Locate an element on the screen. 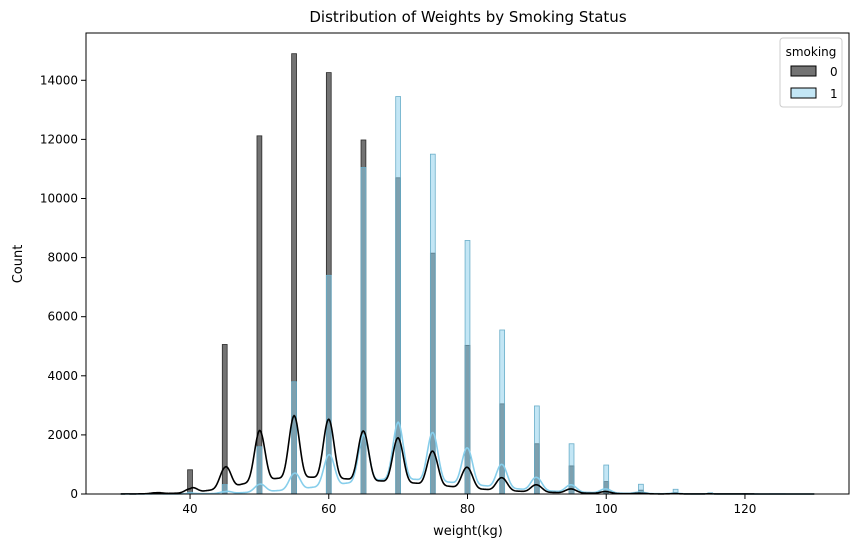 This screenshot has width=868, height=547. bar-series-1-x90 is located at coordinates (537, 450).